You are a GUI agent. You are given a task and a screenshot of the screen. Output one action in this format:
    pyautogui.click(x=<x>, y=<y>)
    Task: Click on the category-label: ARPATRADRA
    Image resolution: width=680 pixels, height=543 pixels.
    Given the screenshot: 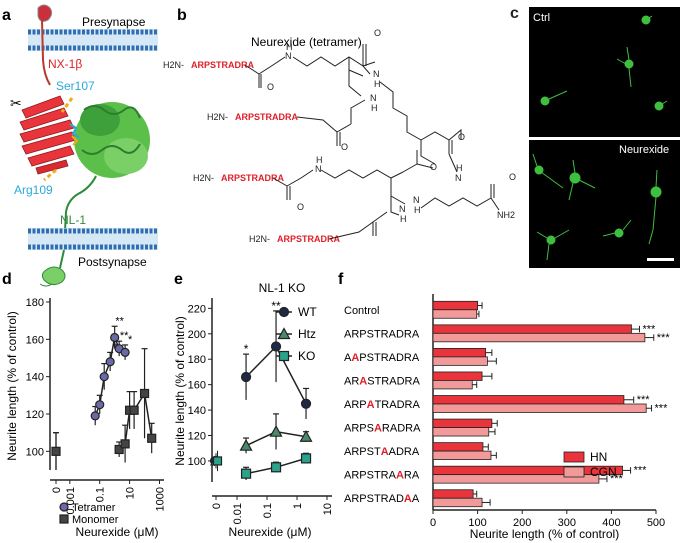 What is the action you would take?
    pyautogui.click(x=382, y=405)
    